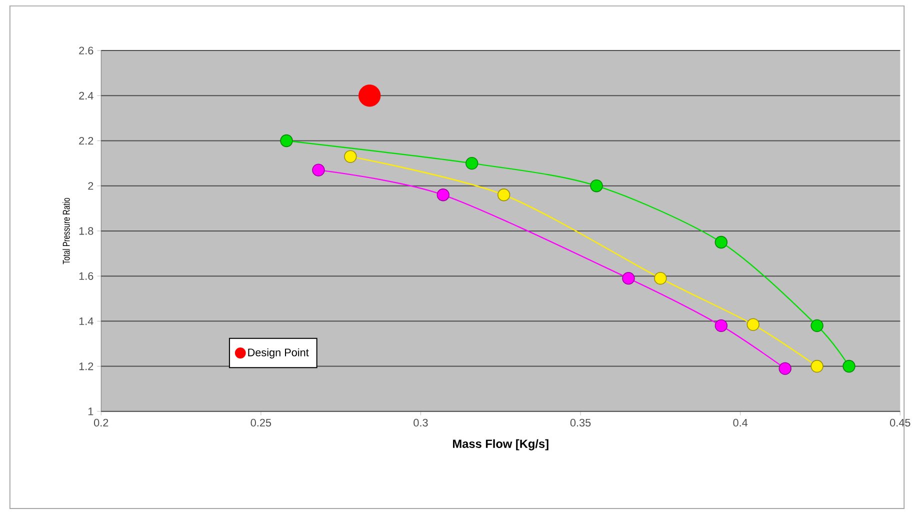  I want to click on y-tick-label: 2.2, so click(86, 140).